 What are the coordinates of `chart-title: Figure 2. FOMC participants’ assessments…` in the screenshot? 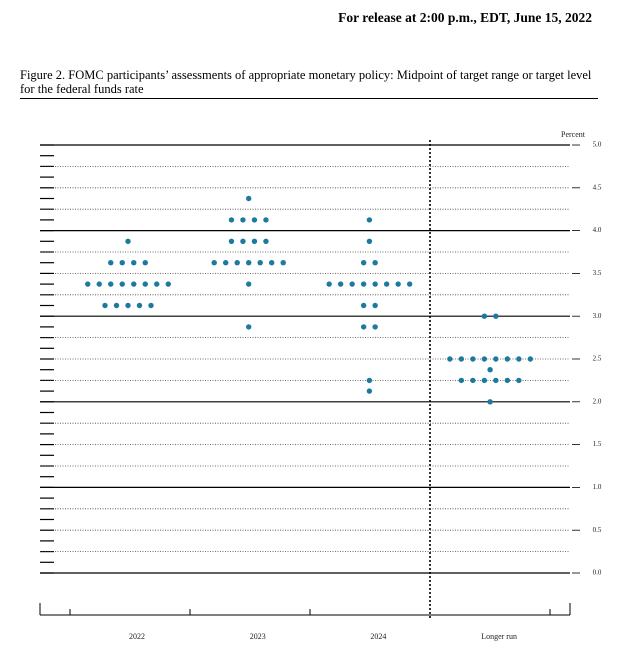 It's located at (309, 83).